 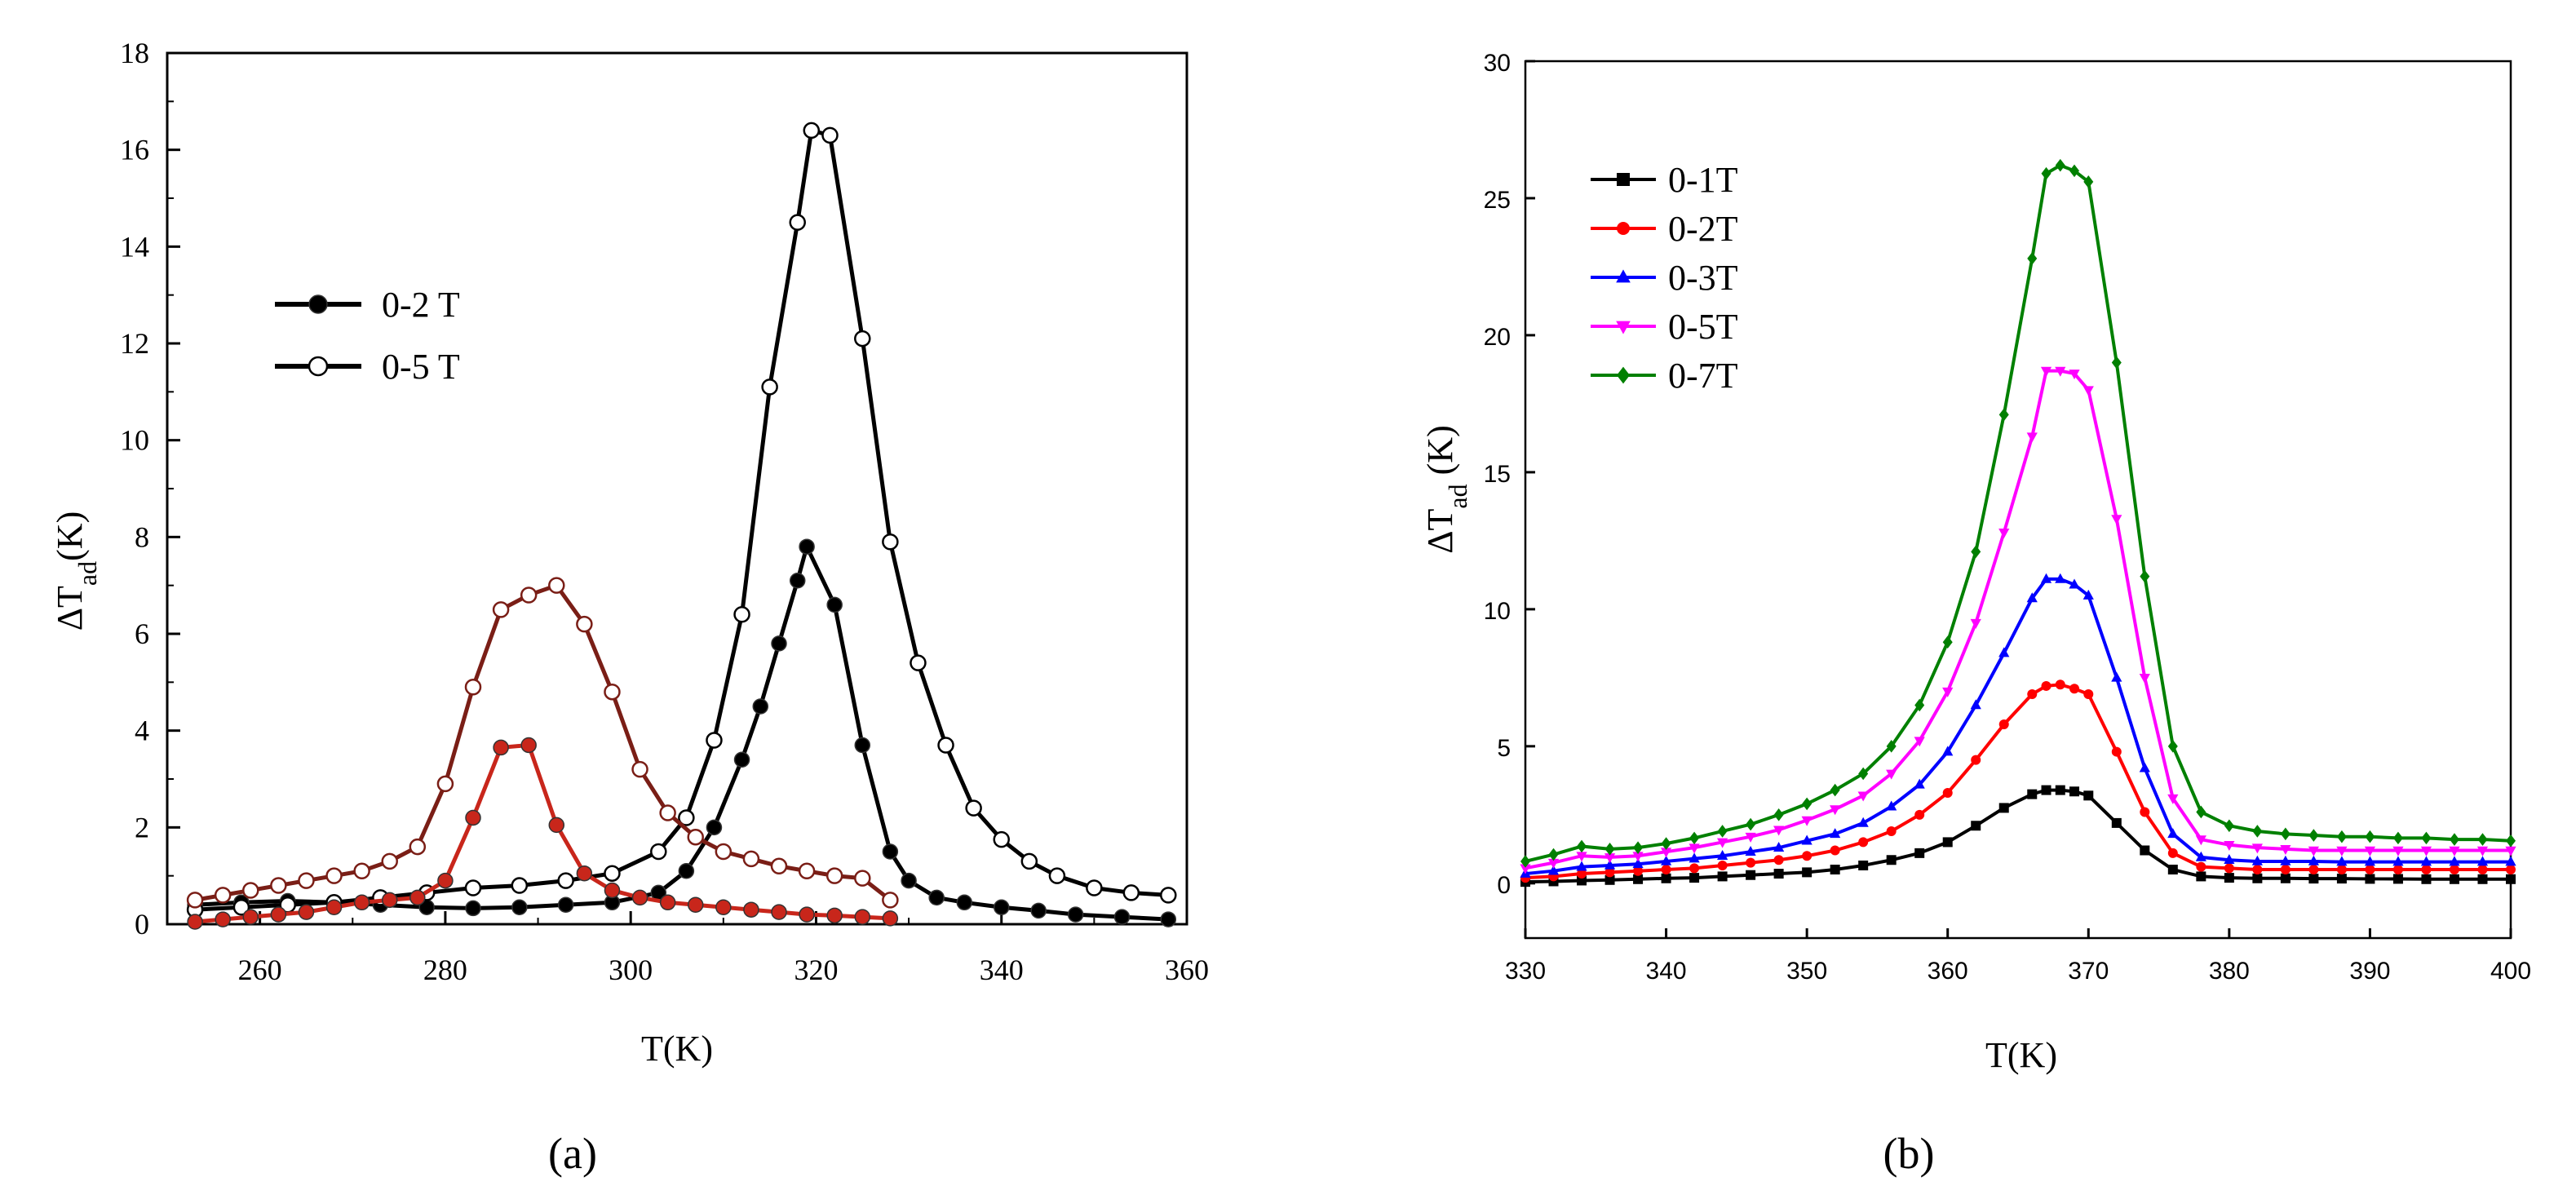 What do you see at coordinates (1703, 229) in the screenshot?
I see `chart-b-legend-label-1: 0-2T` at bounding box center [1703, 229].